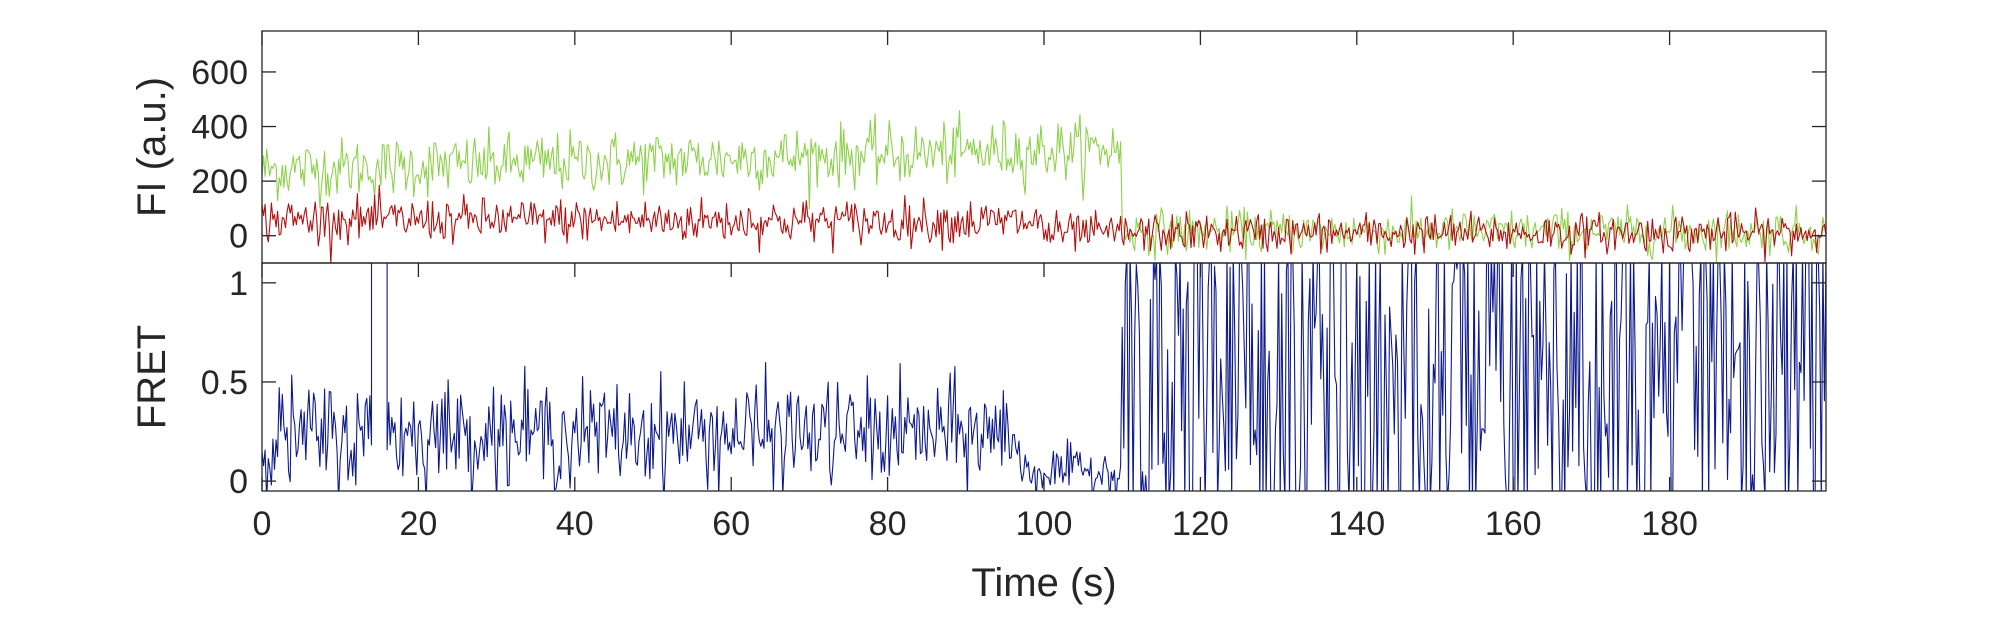 This screenshot has height=625, width=2005. Describe the element at coordinates (219, 73) in the screenshot. I see `y-tick-label: 600` at that location.